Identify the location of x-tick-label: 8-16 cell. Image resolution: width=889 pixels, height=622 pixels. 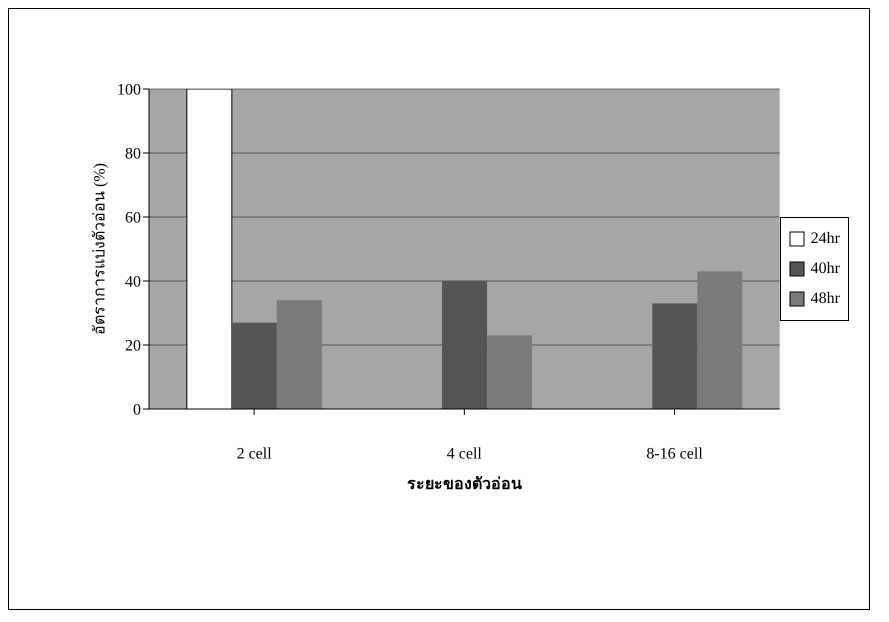
(675, 453).